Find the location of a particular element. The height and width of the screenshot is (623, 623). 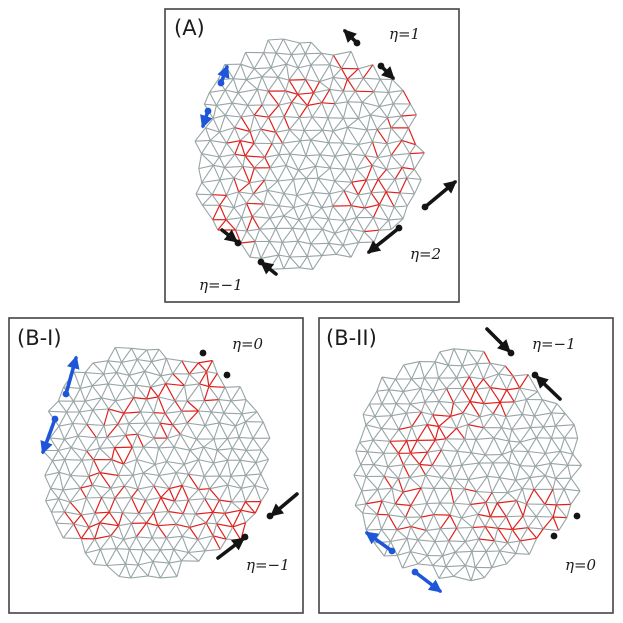

panel-A-eta-bottom: η=−1 is located at coordinates (221, 285).